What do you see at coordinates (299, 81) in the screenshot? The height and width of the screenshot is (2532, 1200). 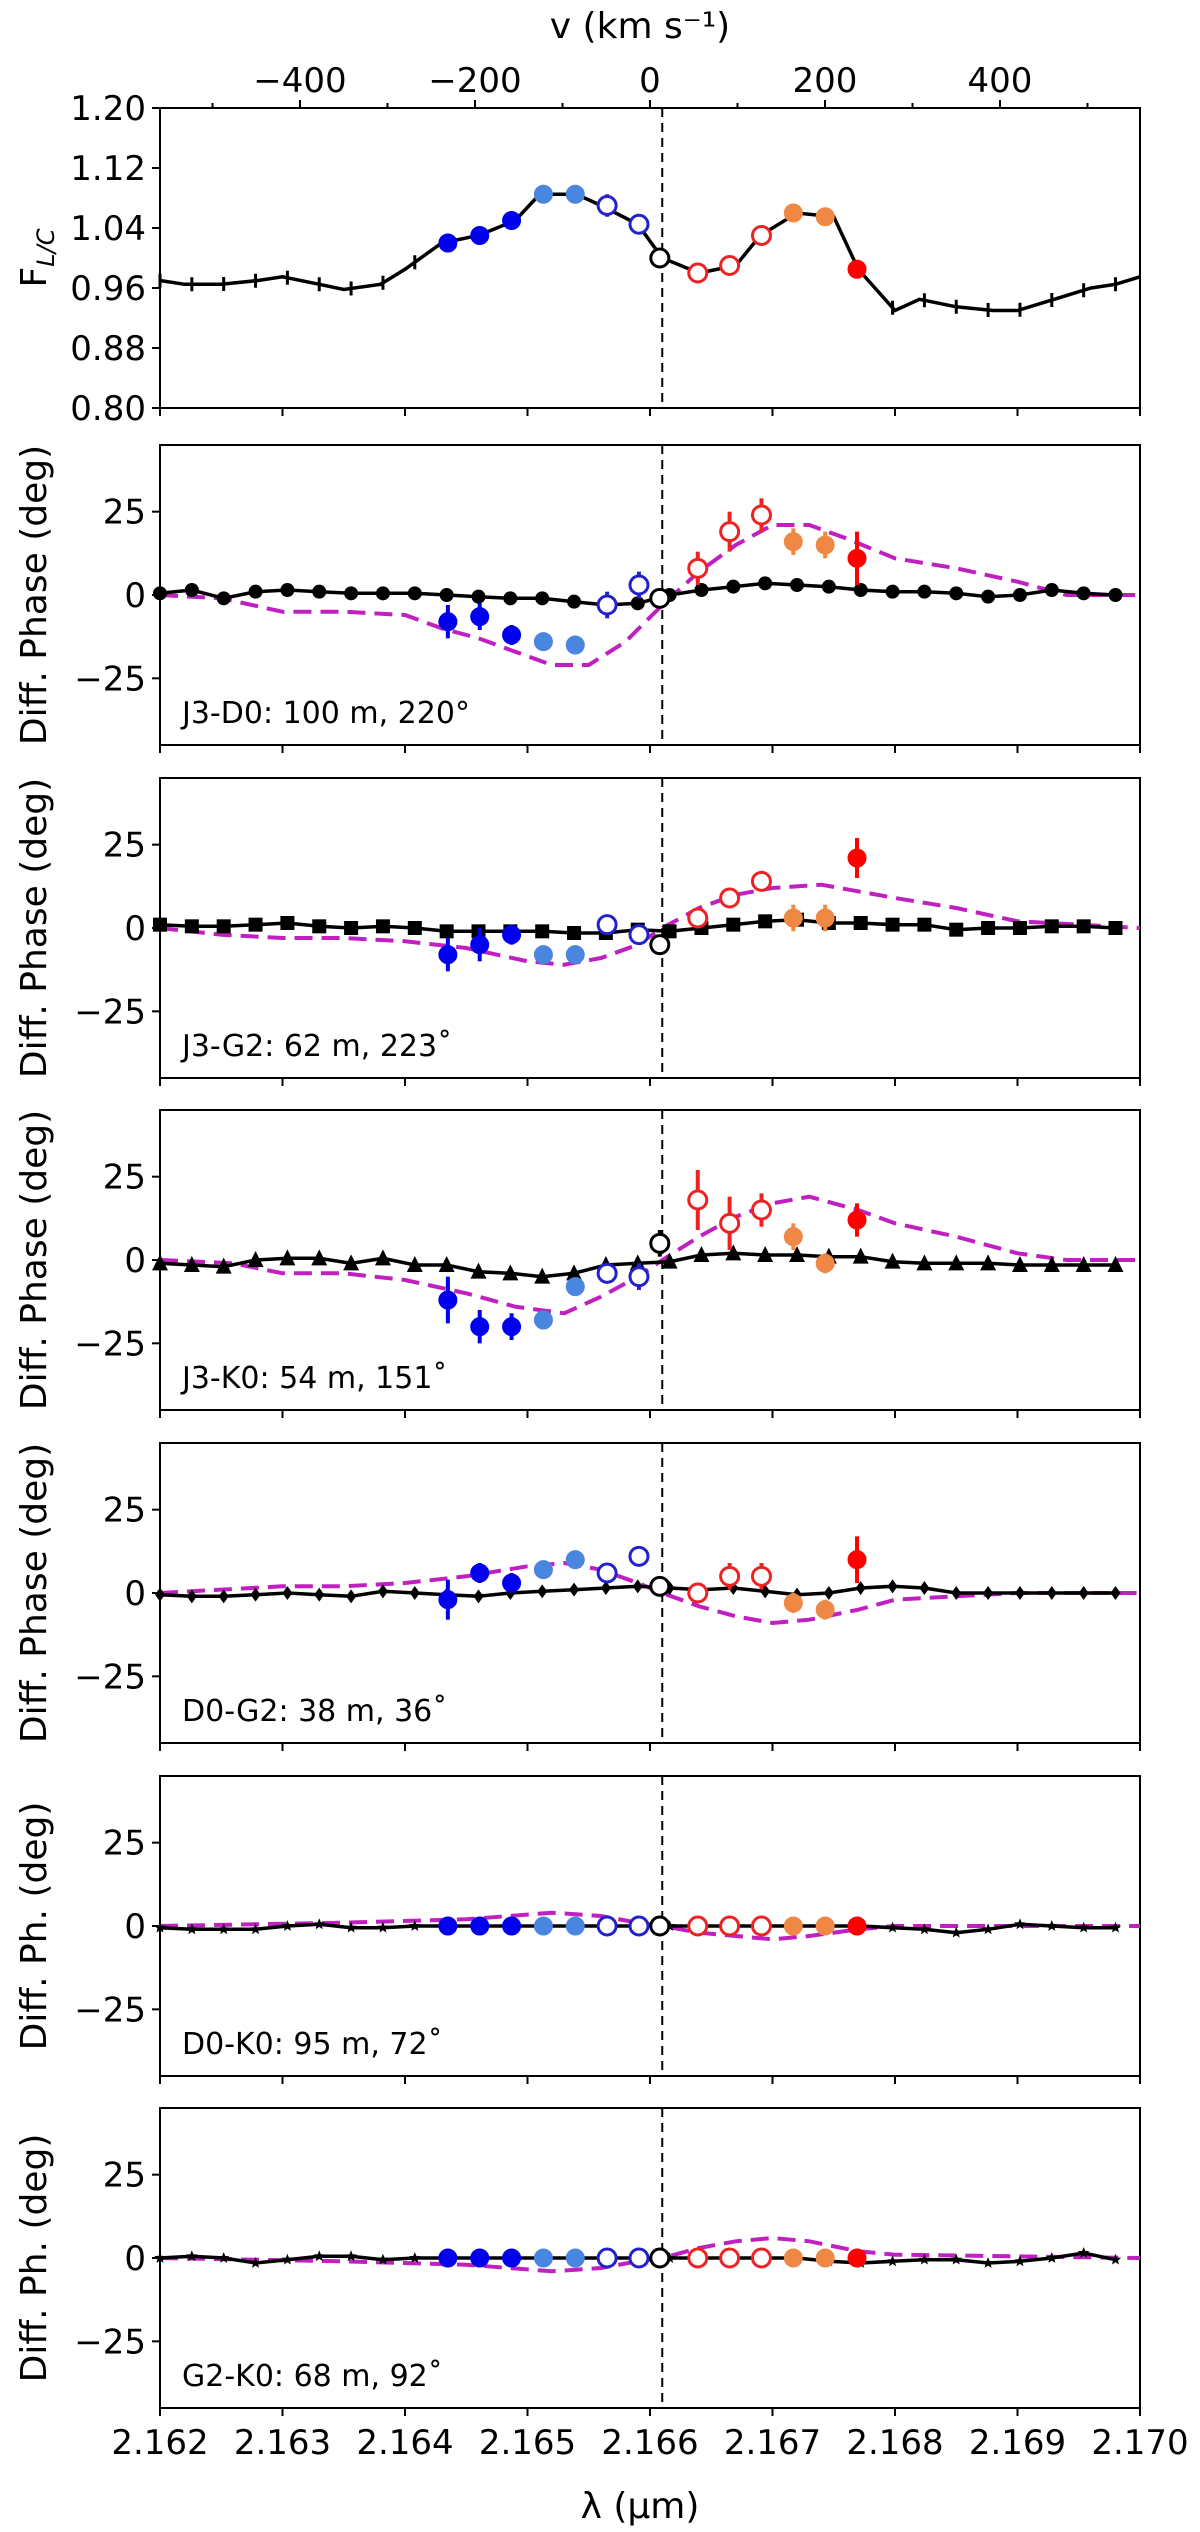 I see `top-tick-label: −400` at bounding box center [299, 81].